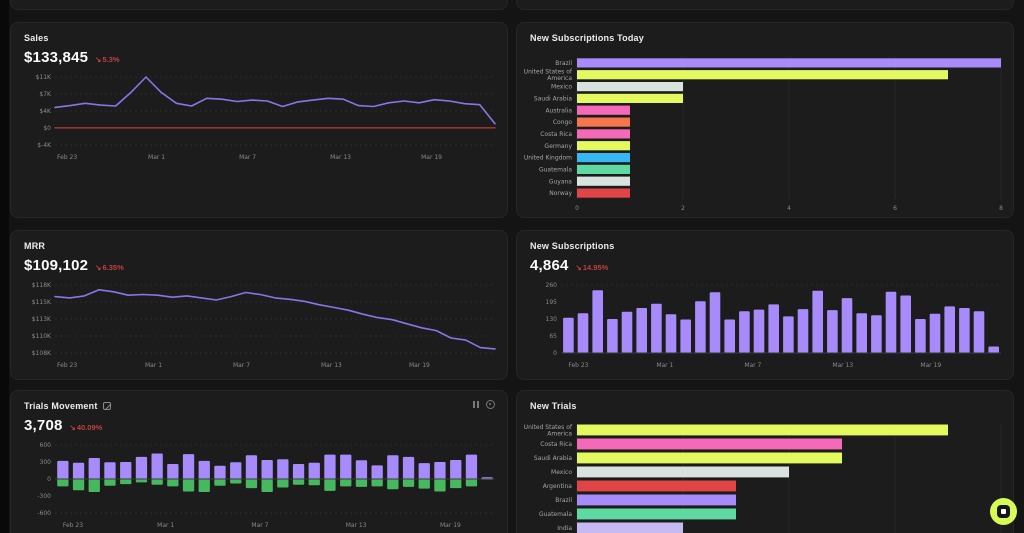 The height and width of the screenshot is (533, 1024). I want to click on panel-above-right, so click(765, 5).